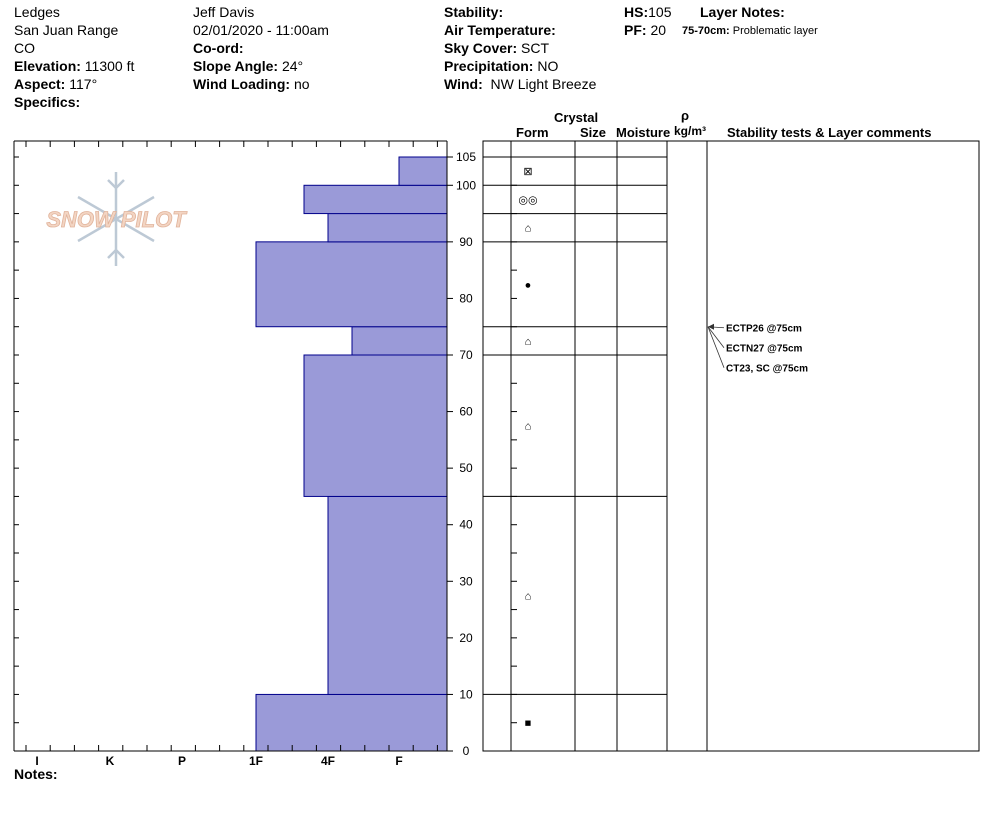 The height and width of the screenshot is (840, 994). Describe the element at coordinates (520, 84) in the screenshot. I see `wind-field: Wind: NW Light Breeze` at that location.